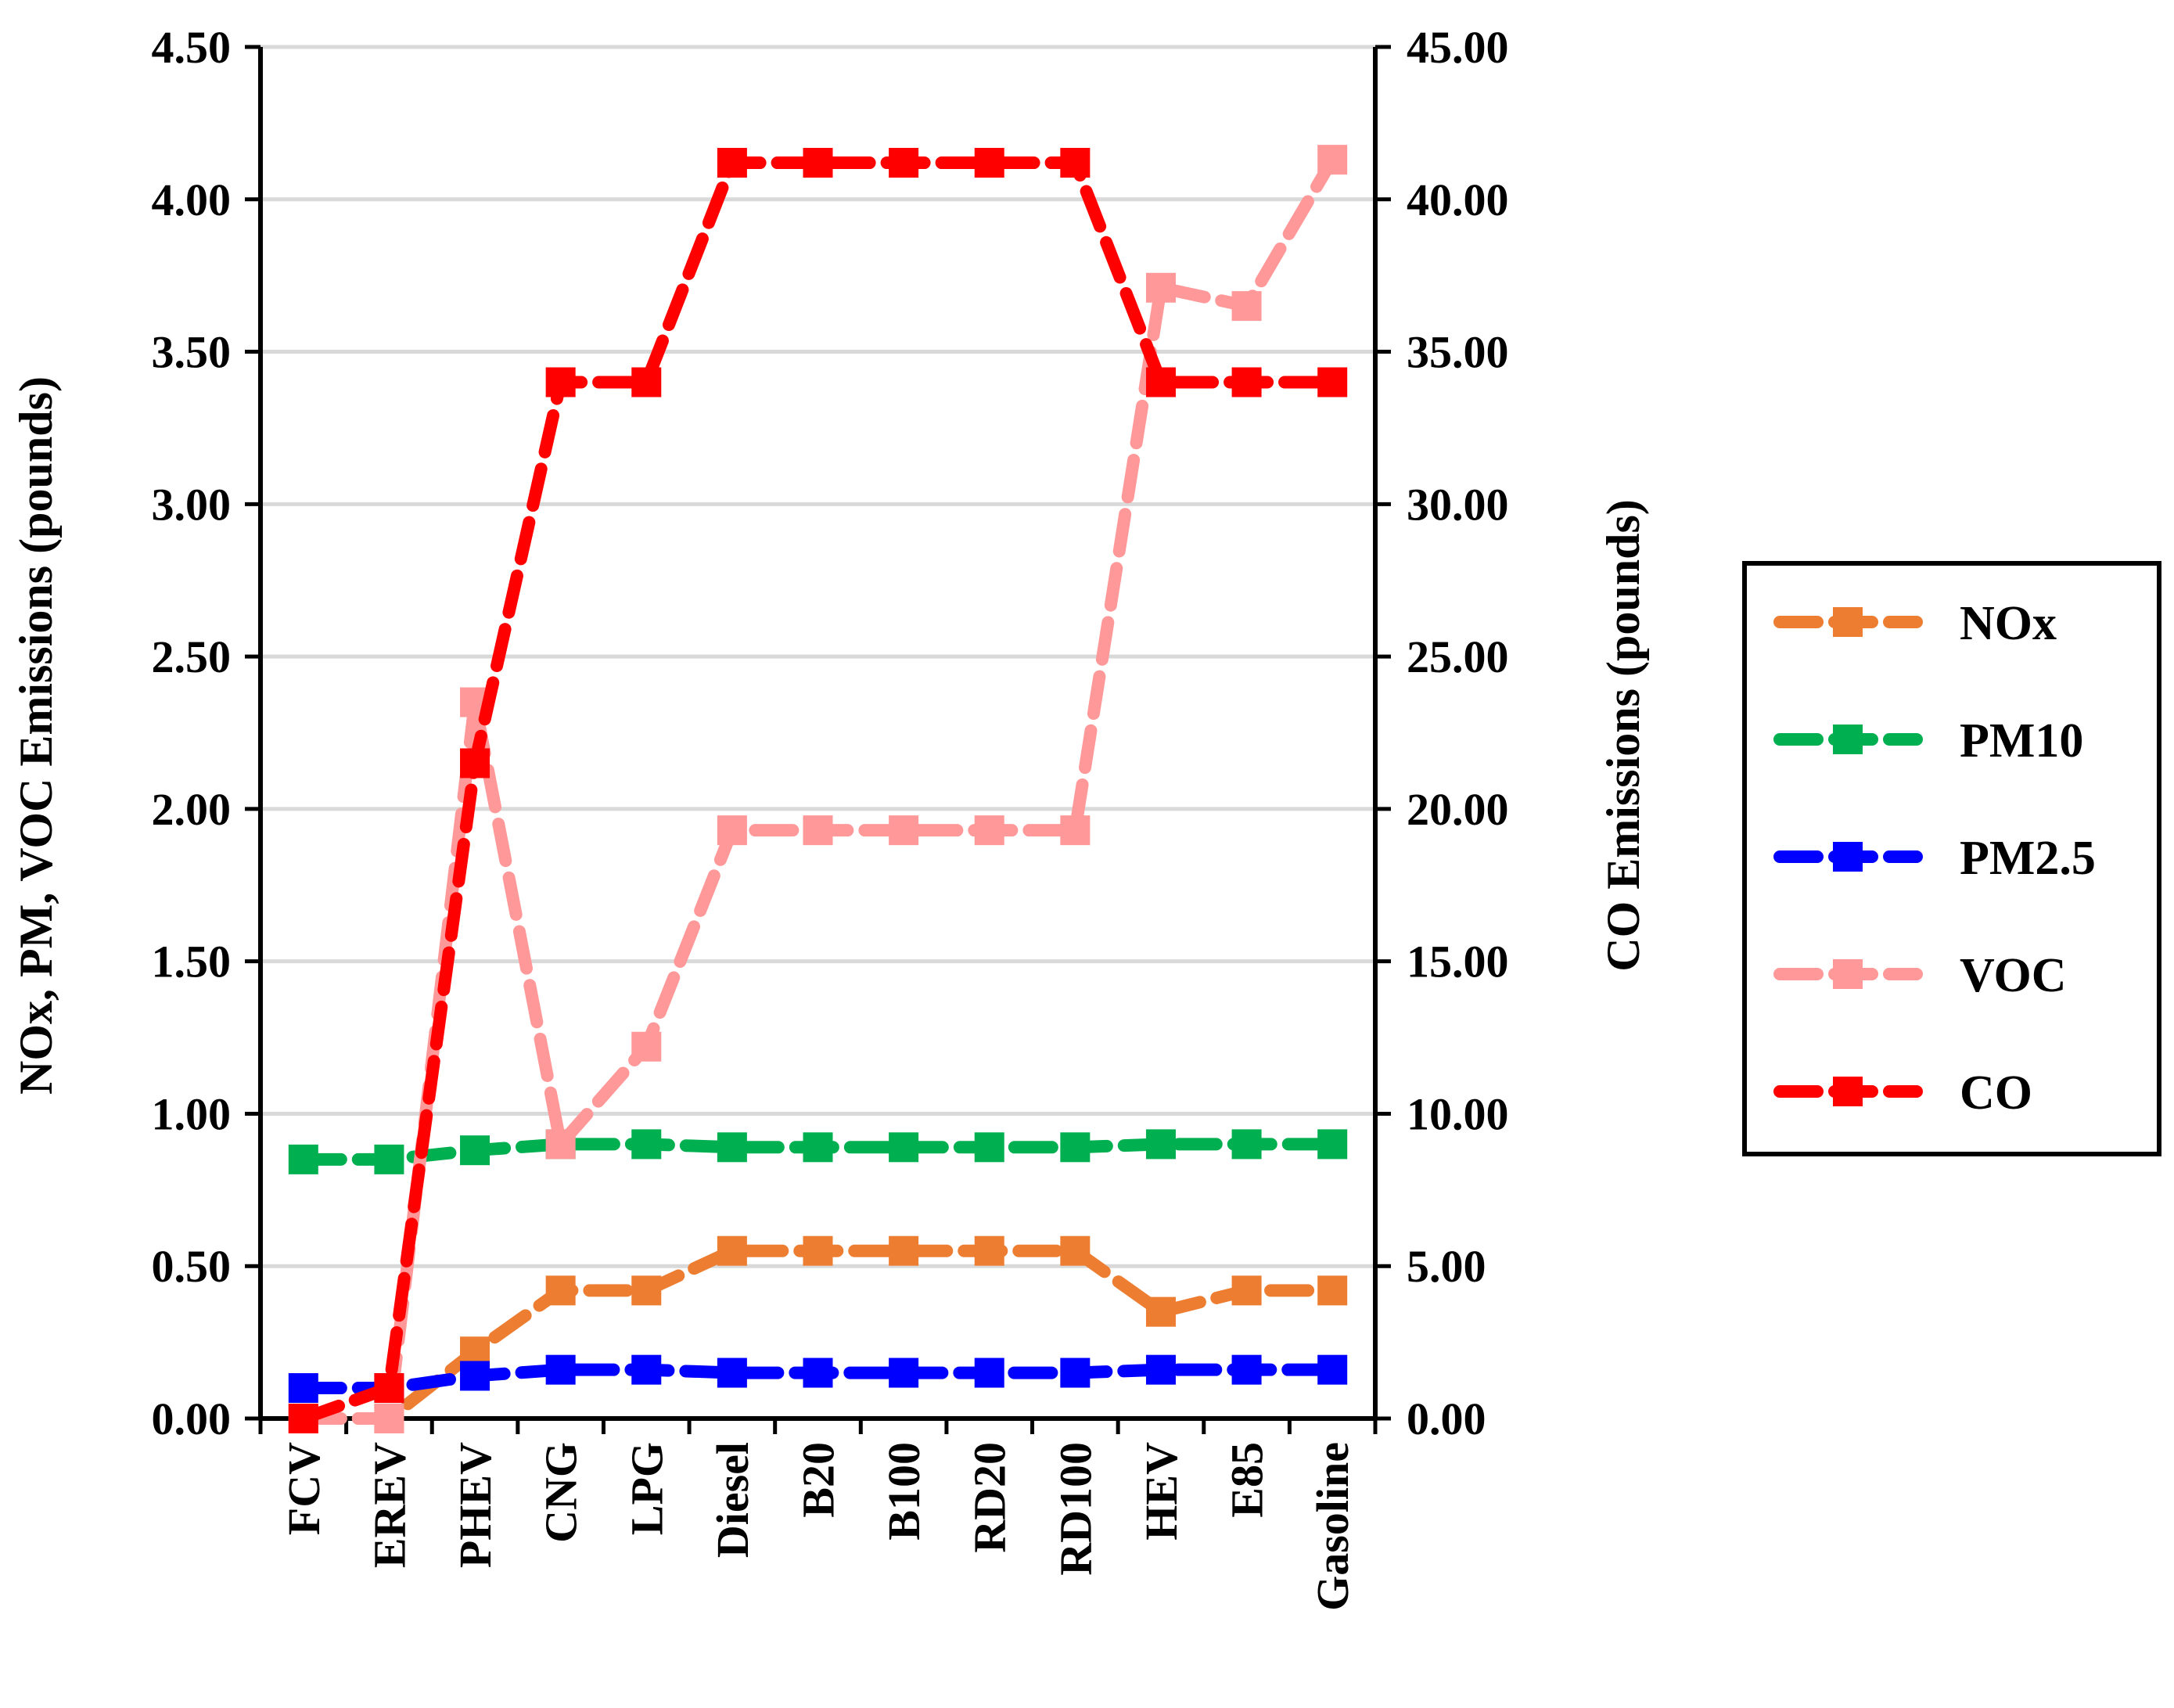  Describe the element at coordinates (192, 657) in the screenshot. I see `y-left-tick-label: 2.50` at that location.